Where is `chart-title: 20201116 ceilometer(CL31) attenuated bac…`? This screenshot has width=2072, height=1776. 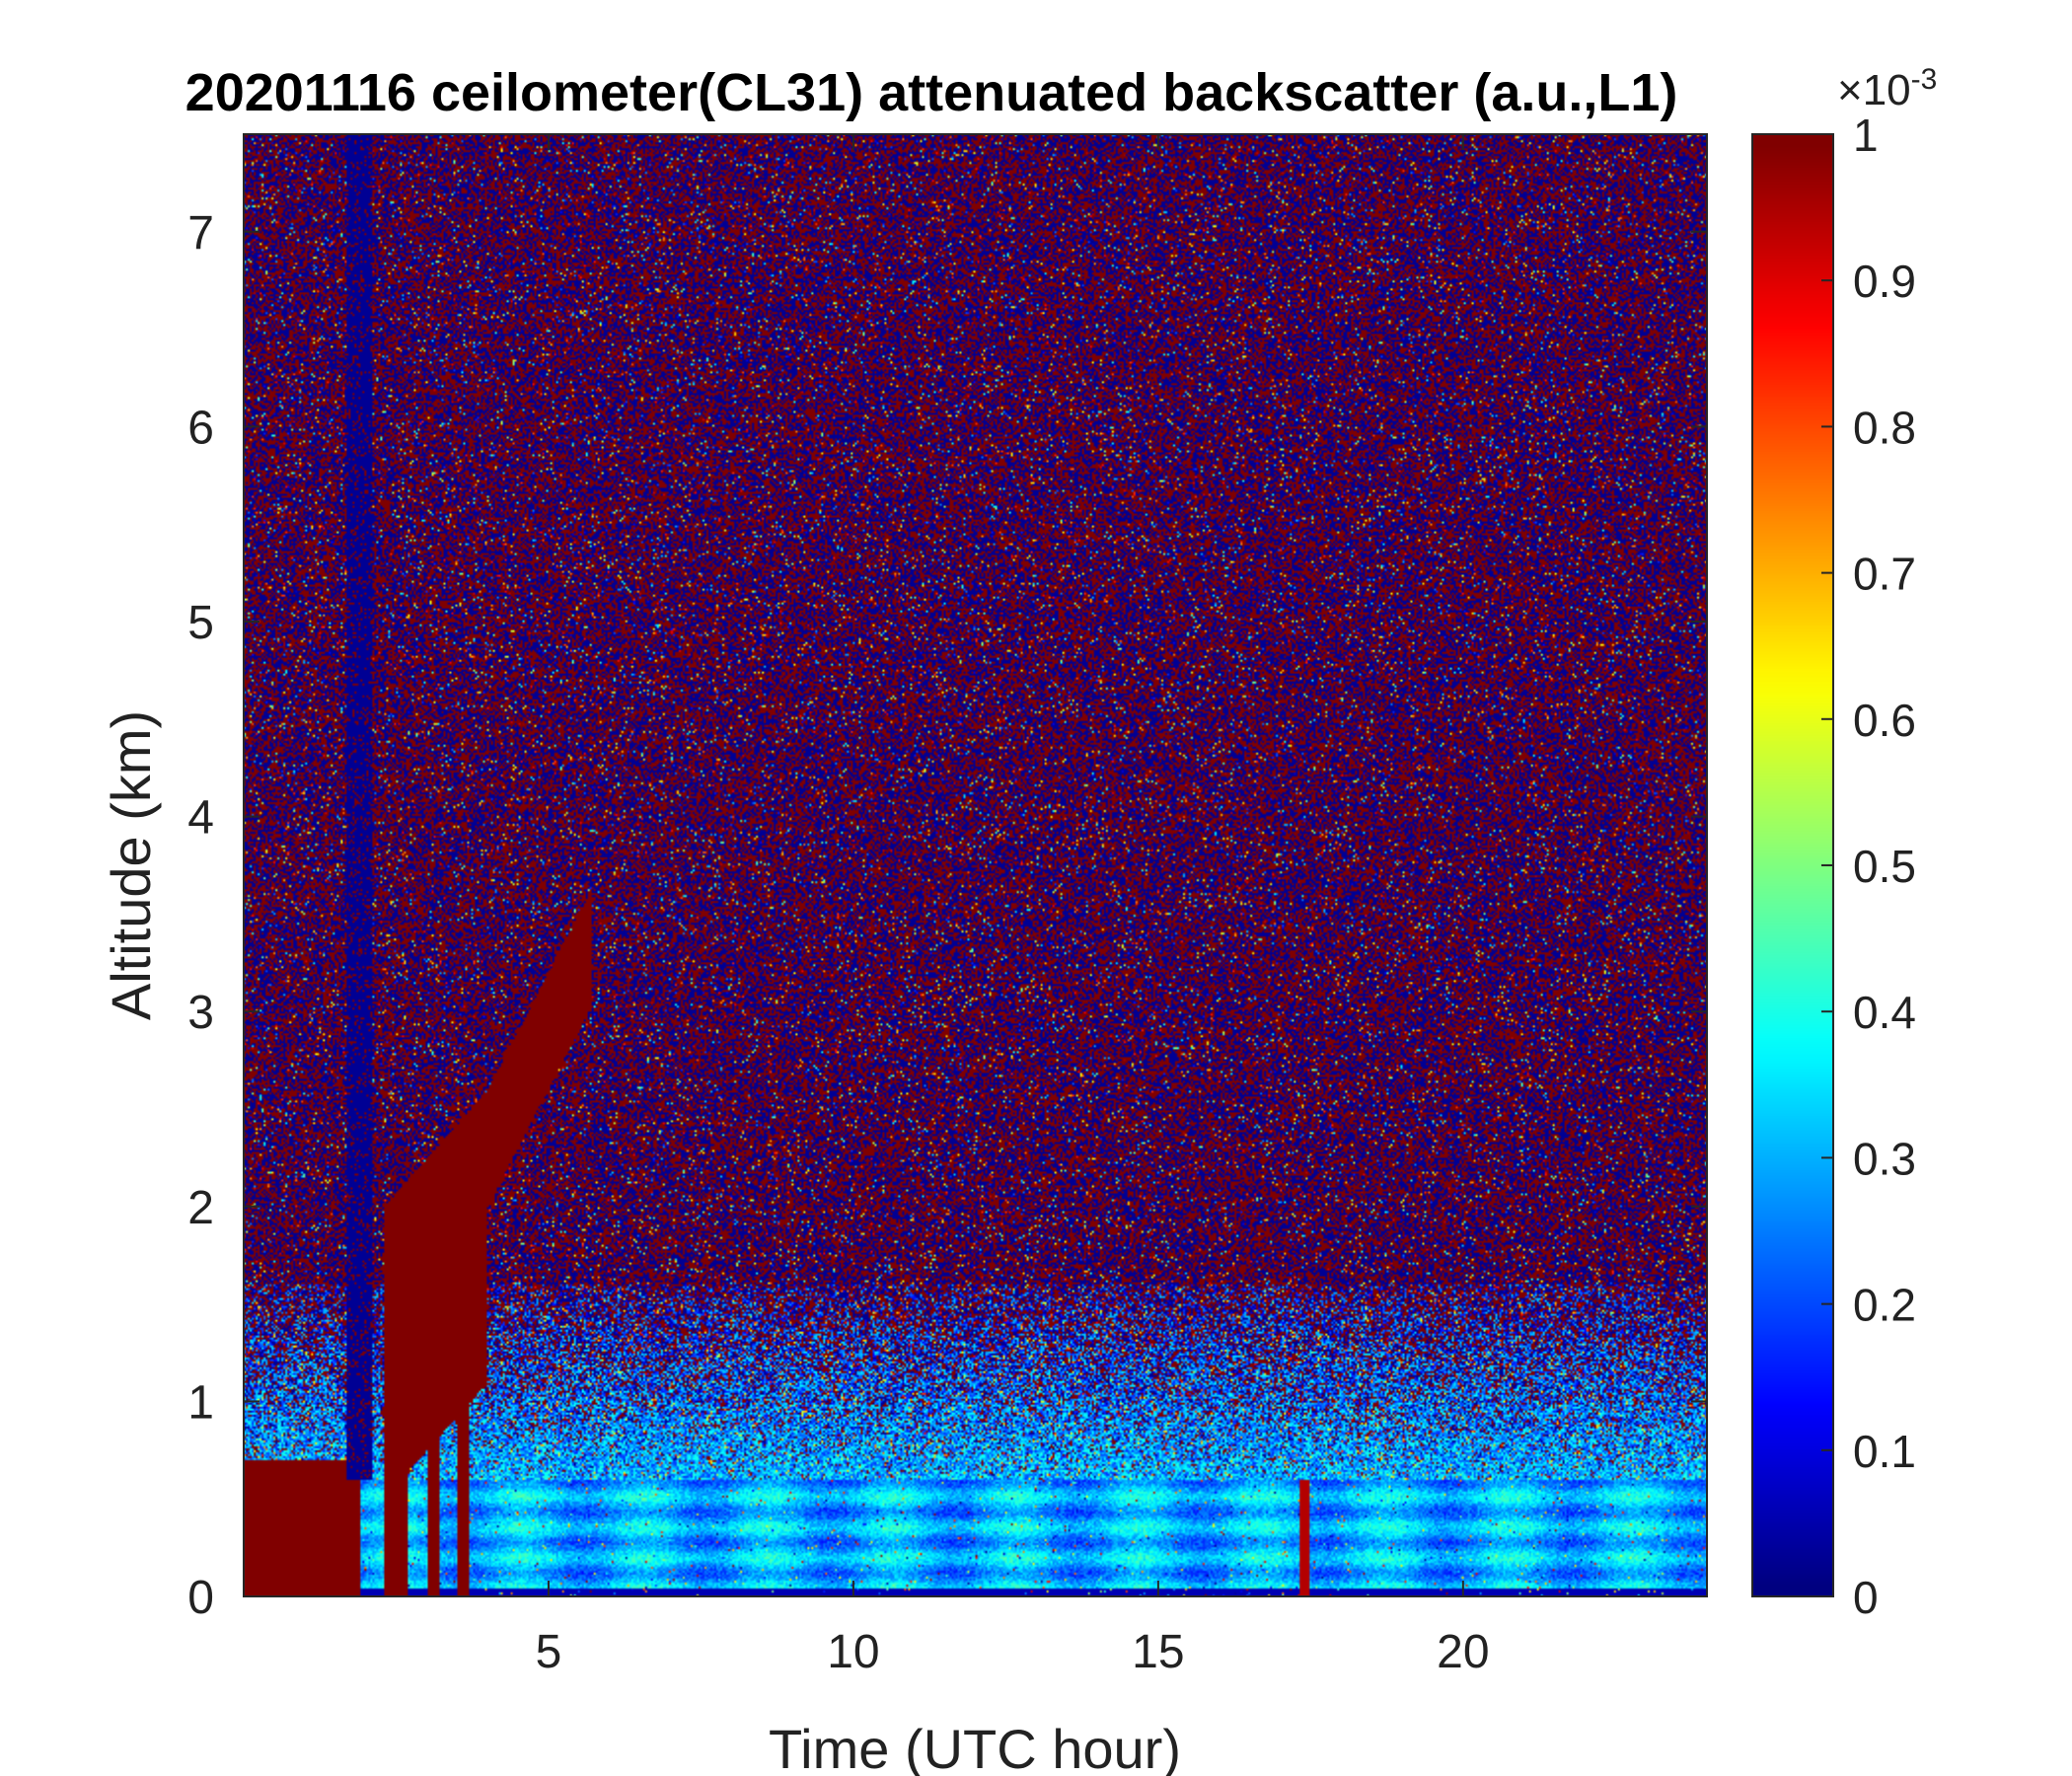 chart-title: 20201116 ceilometer(CL31) attenuated bac… is located at coordinates (932, 93).